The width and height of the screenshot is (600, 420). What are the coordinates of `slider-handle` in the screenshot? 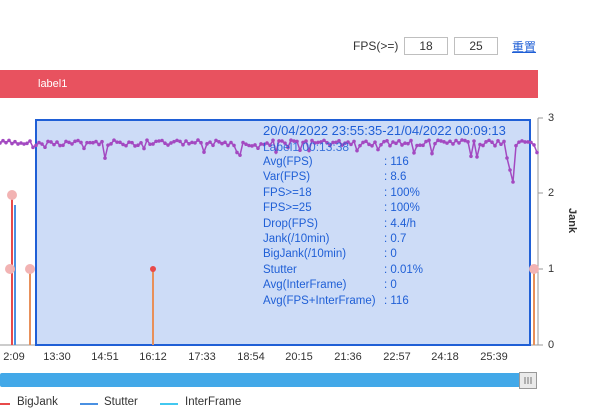 It's located at (528, 380).